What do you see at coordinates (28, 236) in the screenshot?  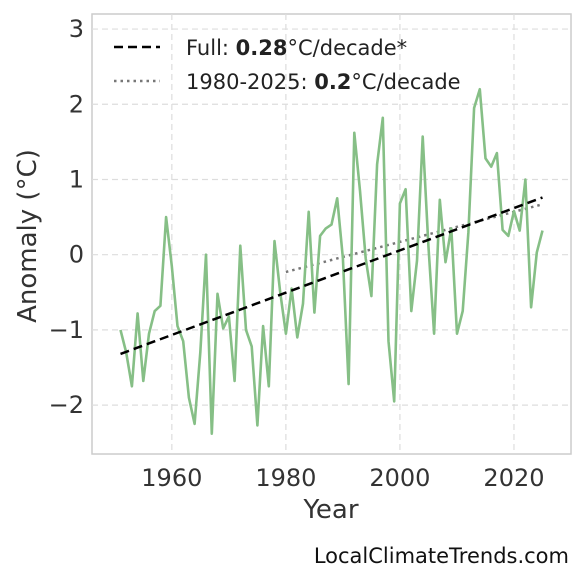 I see `y-axis-label: Anomaly (°C)` at bounding box center [28, 236].